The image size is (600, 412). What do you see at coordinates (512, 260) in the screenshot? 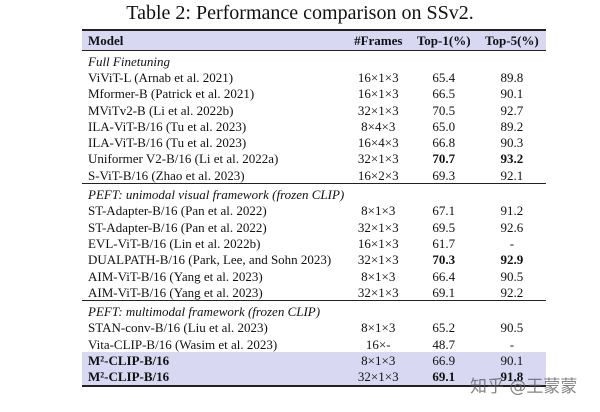
I see `cell: 92.9` at bounding box center [512, 260].